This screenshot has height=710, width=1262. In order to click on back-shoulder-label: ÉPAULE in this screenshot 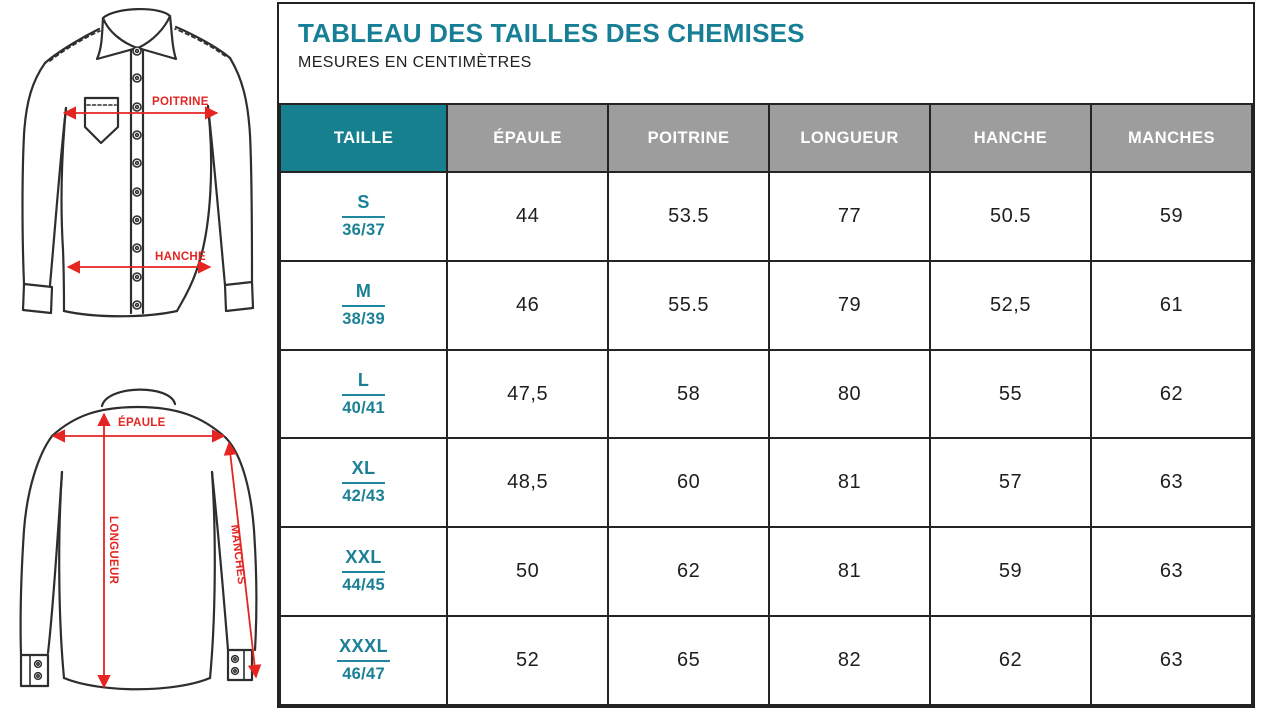, I will do `click(142, 423)`.